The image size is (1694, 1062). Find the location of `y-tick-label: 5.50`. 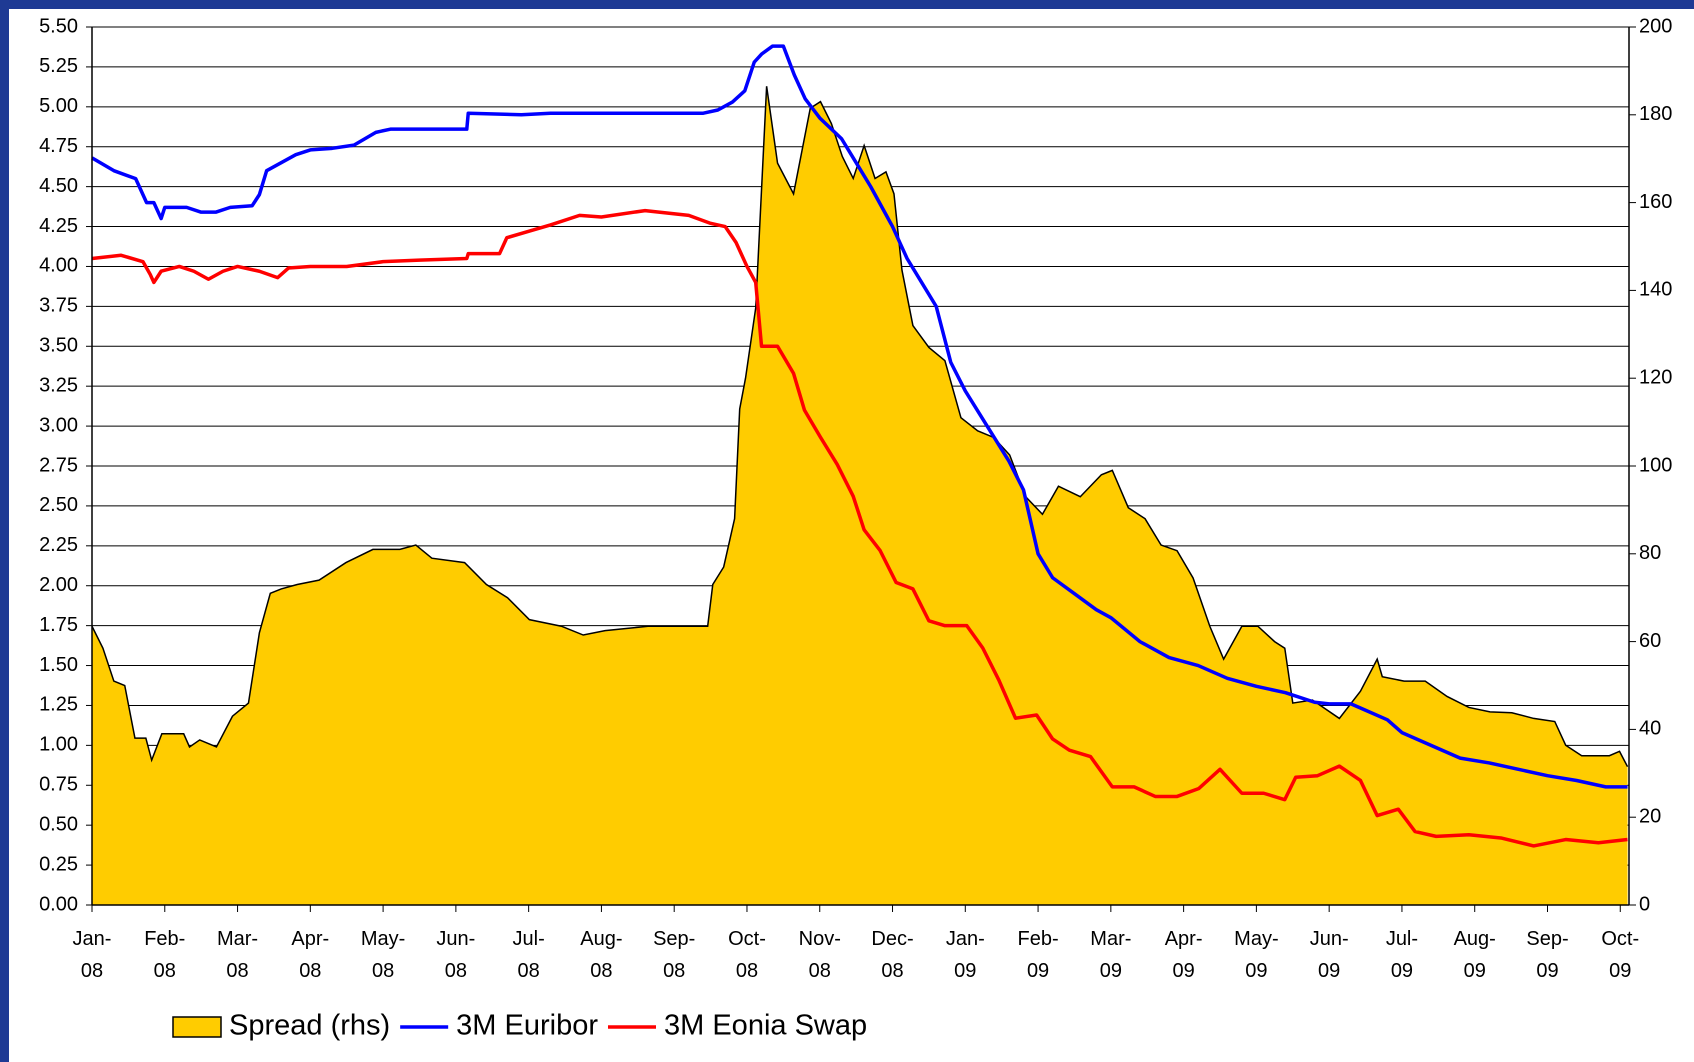

y-tick-label: 5.50 is located at coordinates (58, 26).